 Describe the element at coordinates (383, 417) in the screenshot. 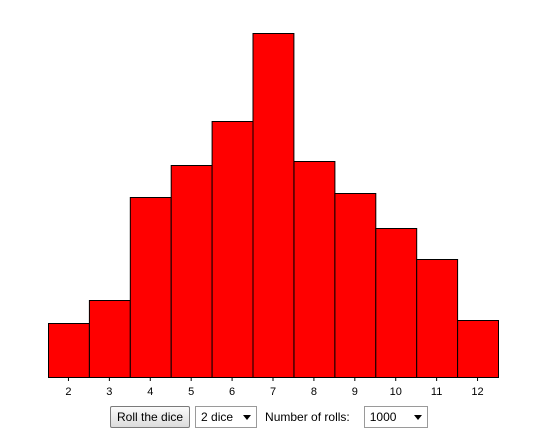

I see `number-of-rolls-value: 1000` at that location.